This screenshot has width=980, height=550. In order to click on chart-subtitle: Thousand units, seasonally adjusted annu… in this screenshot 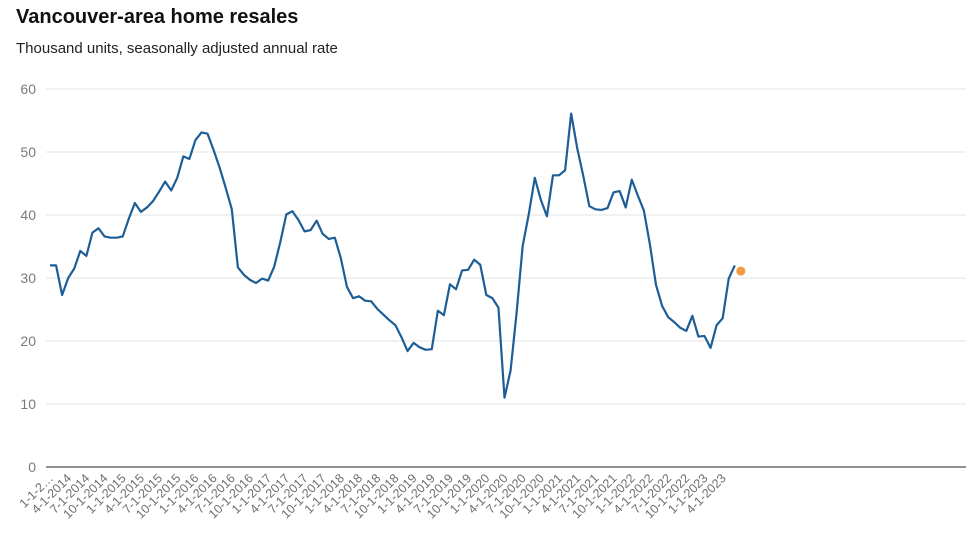, I will do `click(177, 48)`.